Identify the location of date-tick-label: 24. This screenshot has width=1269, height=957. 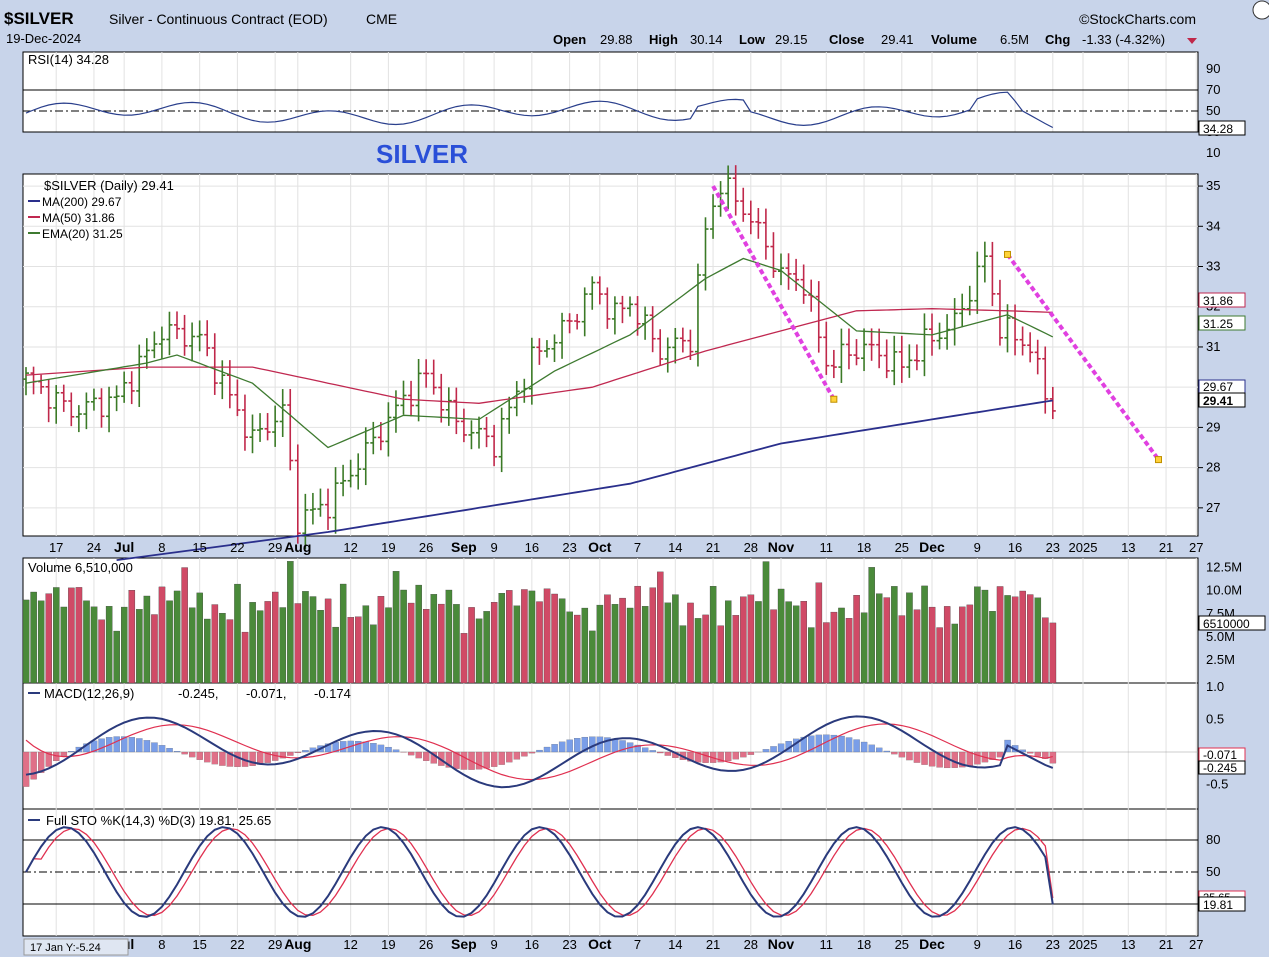
(94, 547).